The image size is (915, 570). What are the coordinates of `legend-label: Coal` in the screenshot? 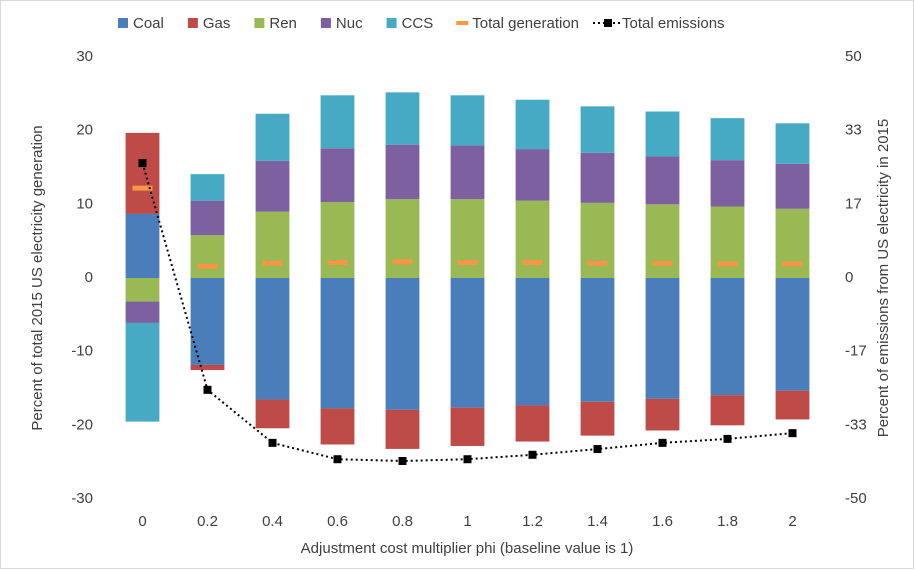 It's located at (148, 23).